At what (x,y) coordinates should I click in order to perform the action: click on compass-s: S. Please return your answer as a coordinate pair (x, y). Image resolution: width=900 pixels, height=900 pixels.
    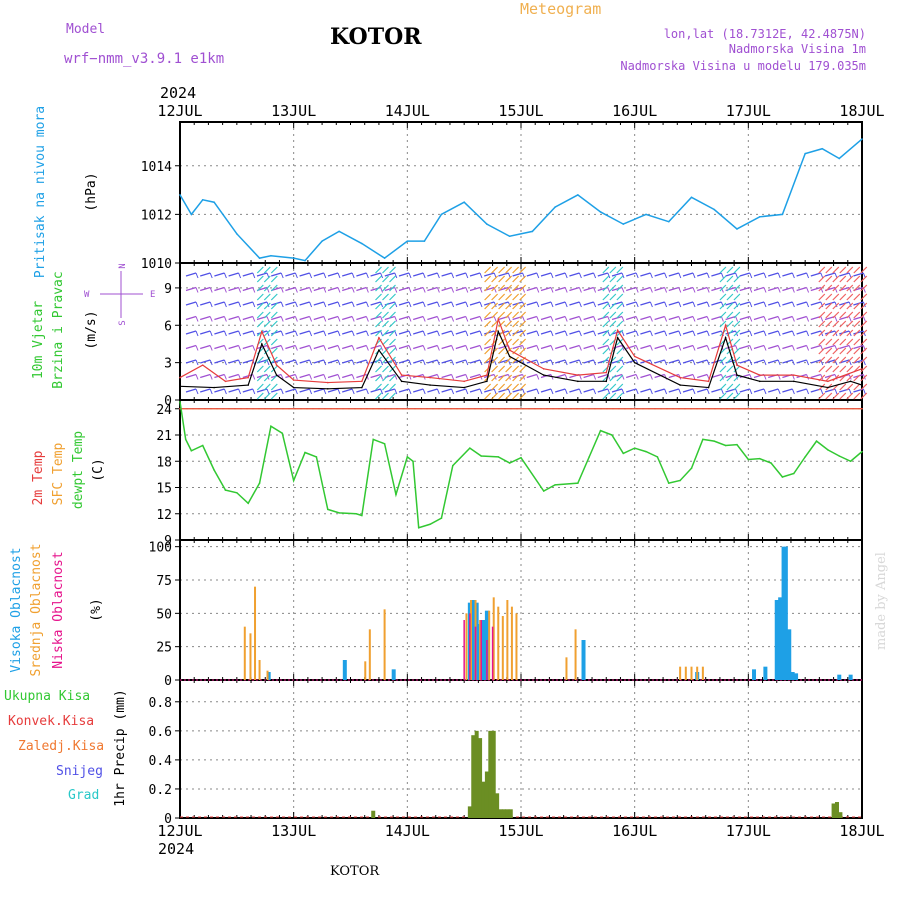
    Looking at the image, I should click on (123, 322).